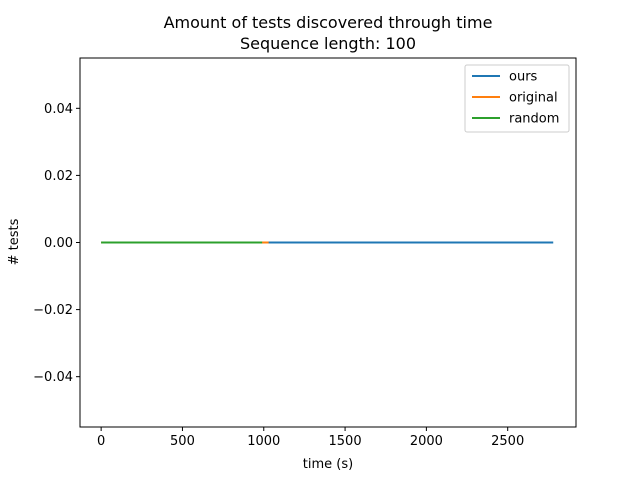 Image resolution: width=640 pixels, height=480 pixels. I want to click on x-tick-label: 500, so click(182, 441).